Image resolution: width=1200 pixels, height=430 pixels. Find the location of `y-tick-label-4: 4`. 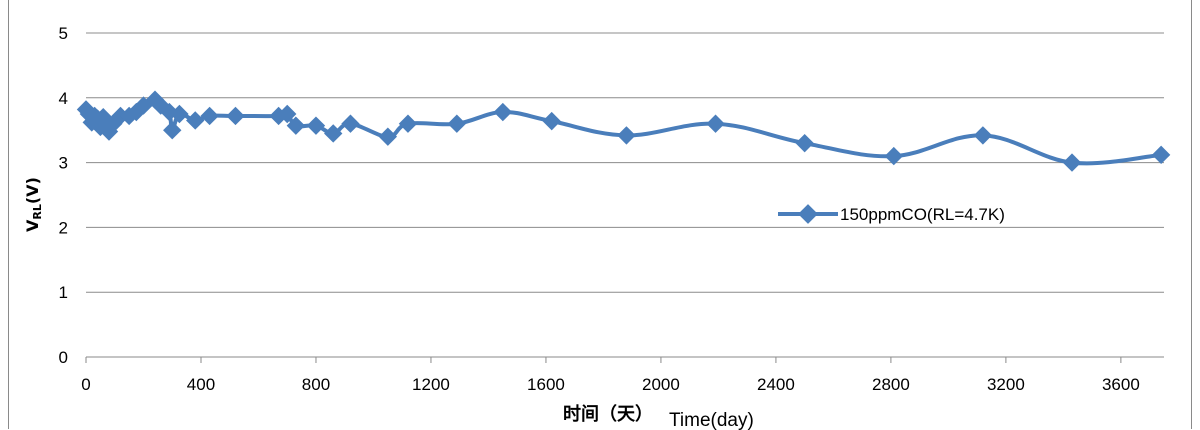

y-tick-label-4: 4 is located at coordinates (63, 98).